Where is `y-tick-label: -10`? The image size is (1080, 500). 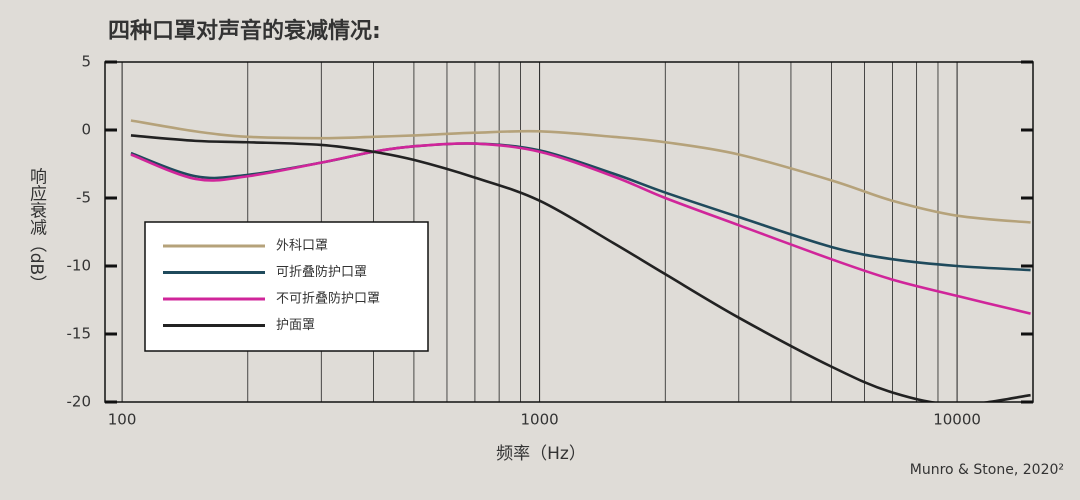 y-tick-label: -10 is located at coordinates (79, 266).